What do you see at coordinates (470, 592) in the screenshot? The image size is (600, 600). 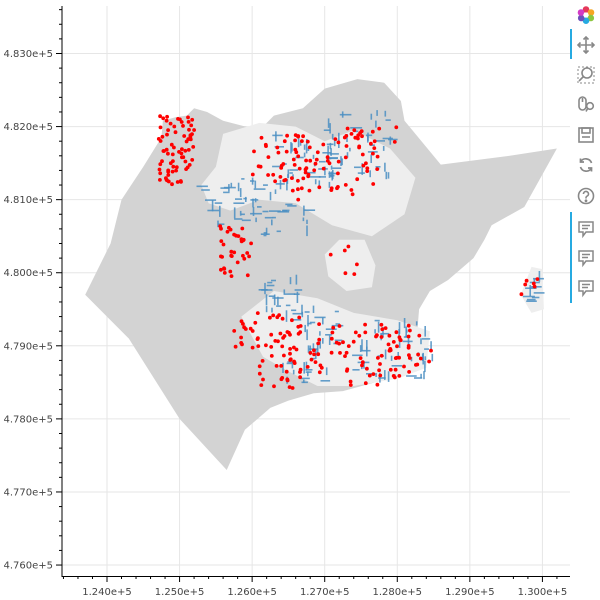 I see `x-tick-label: 1.290e+5` at bounding box center [470, 592].